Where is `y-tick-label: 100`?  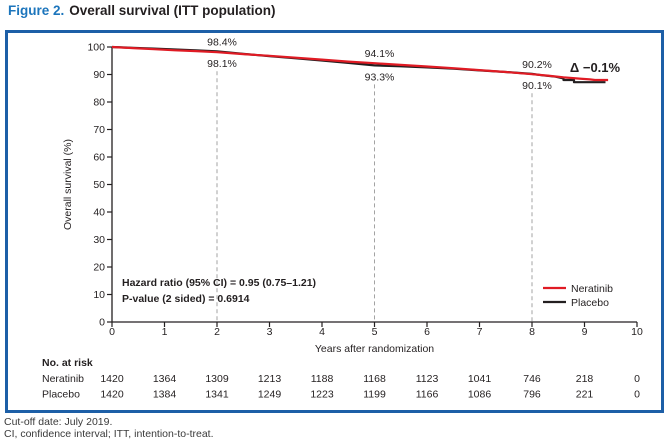
y-tick-label: 100 is located at coordinates (96, 48).